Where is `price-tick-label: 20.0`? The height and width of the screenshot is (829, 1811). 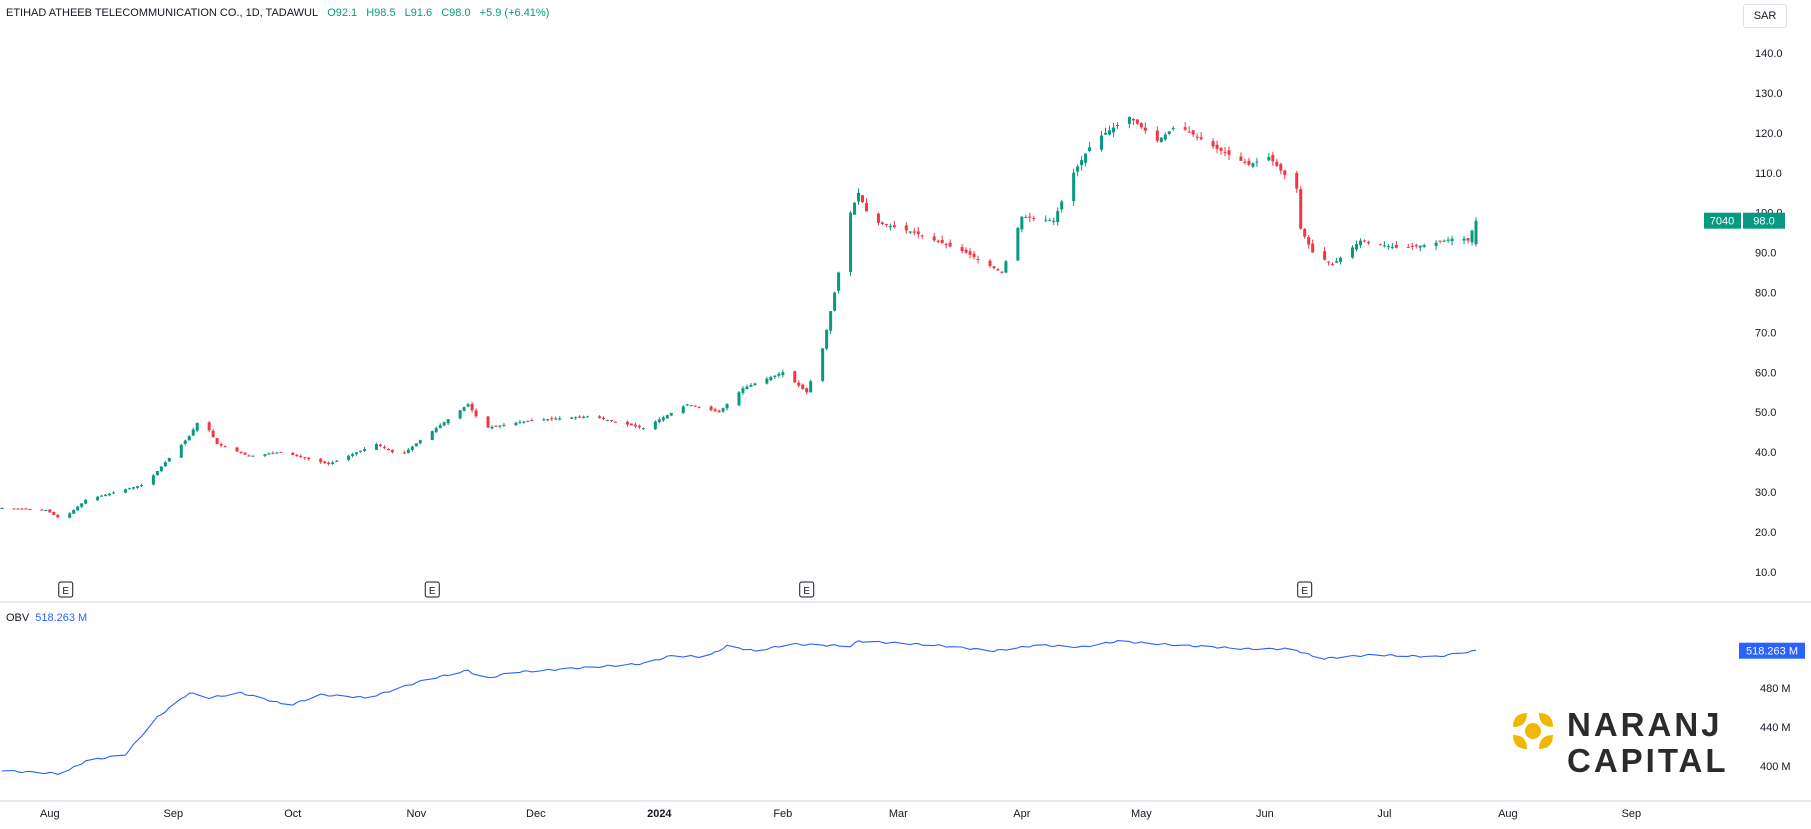 price-tick-label: 20.0 is located at coordinates (1765, 533).